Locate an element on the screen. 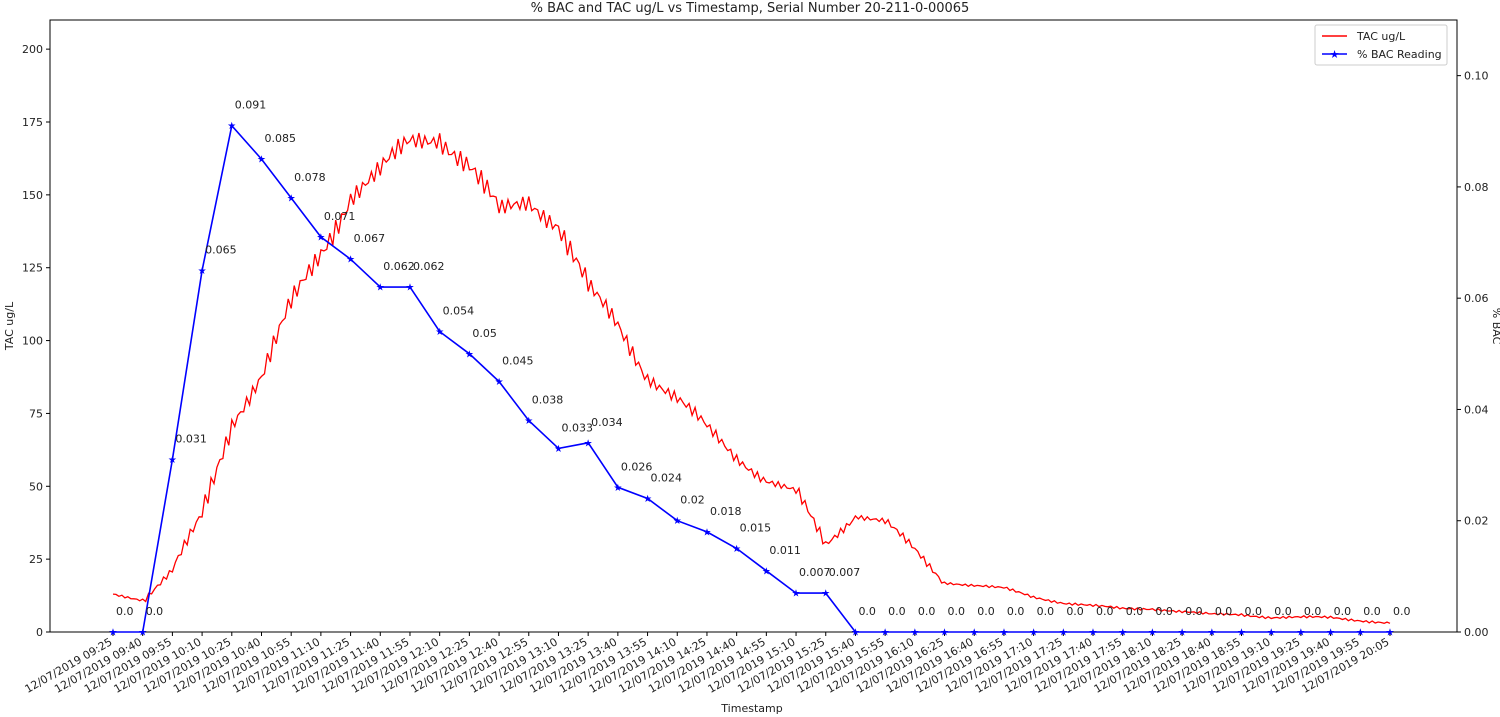 Image resolution: width=1500 pixels, height=717 pixels. legend-box is located at coordinates (1381, 45).